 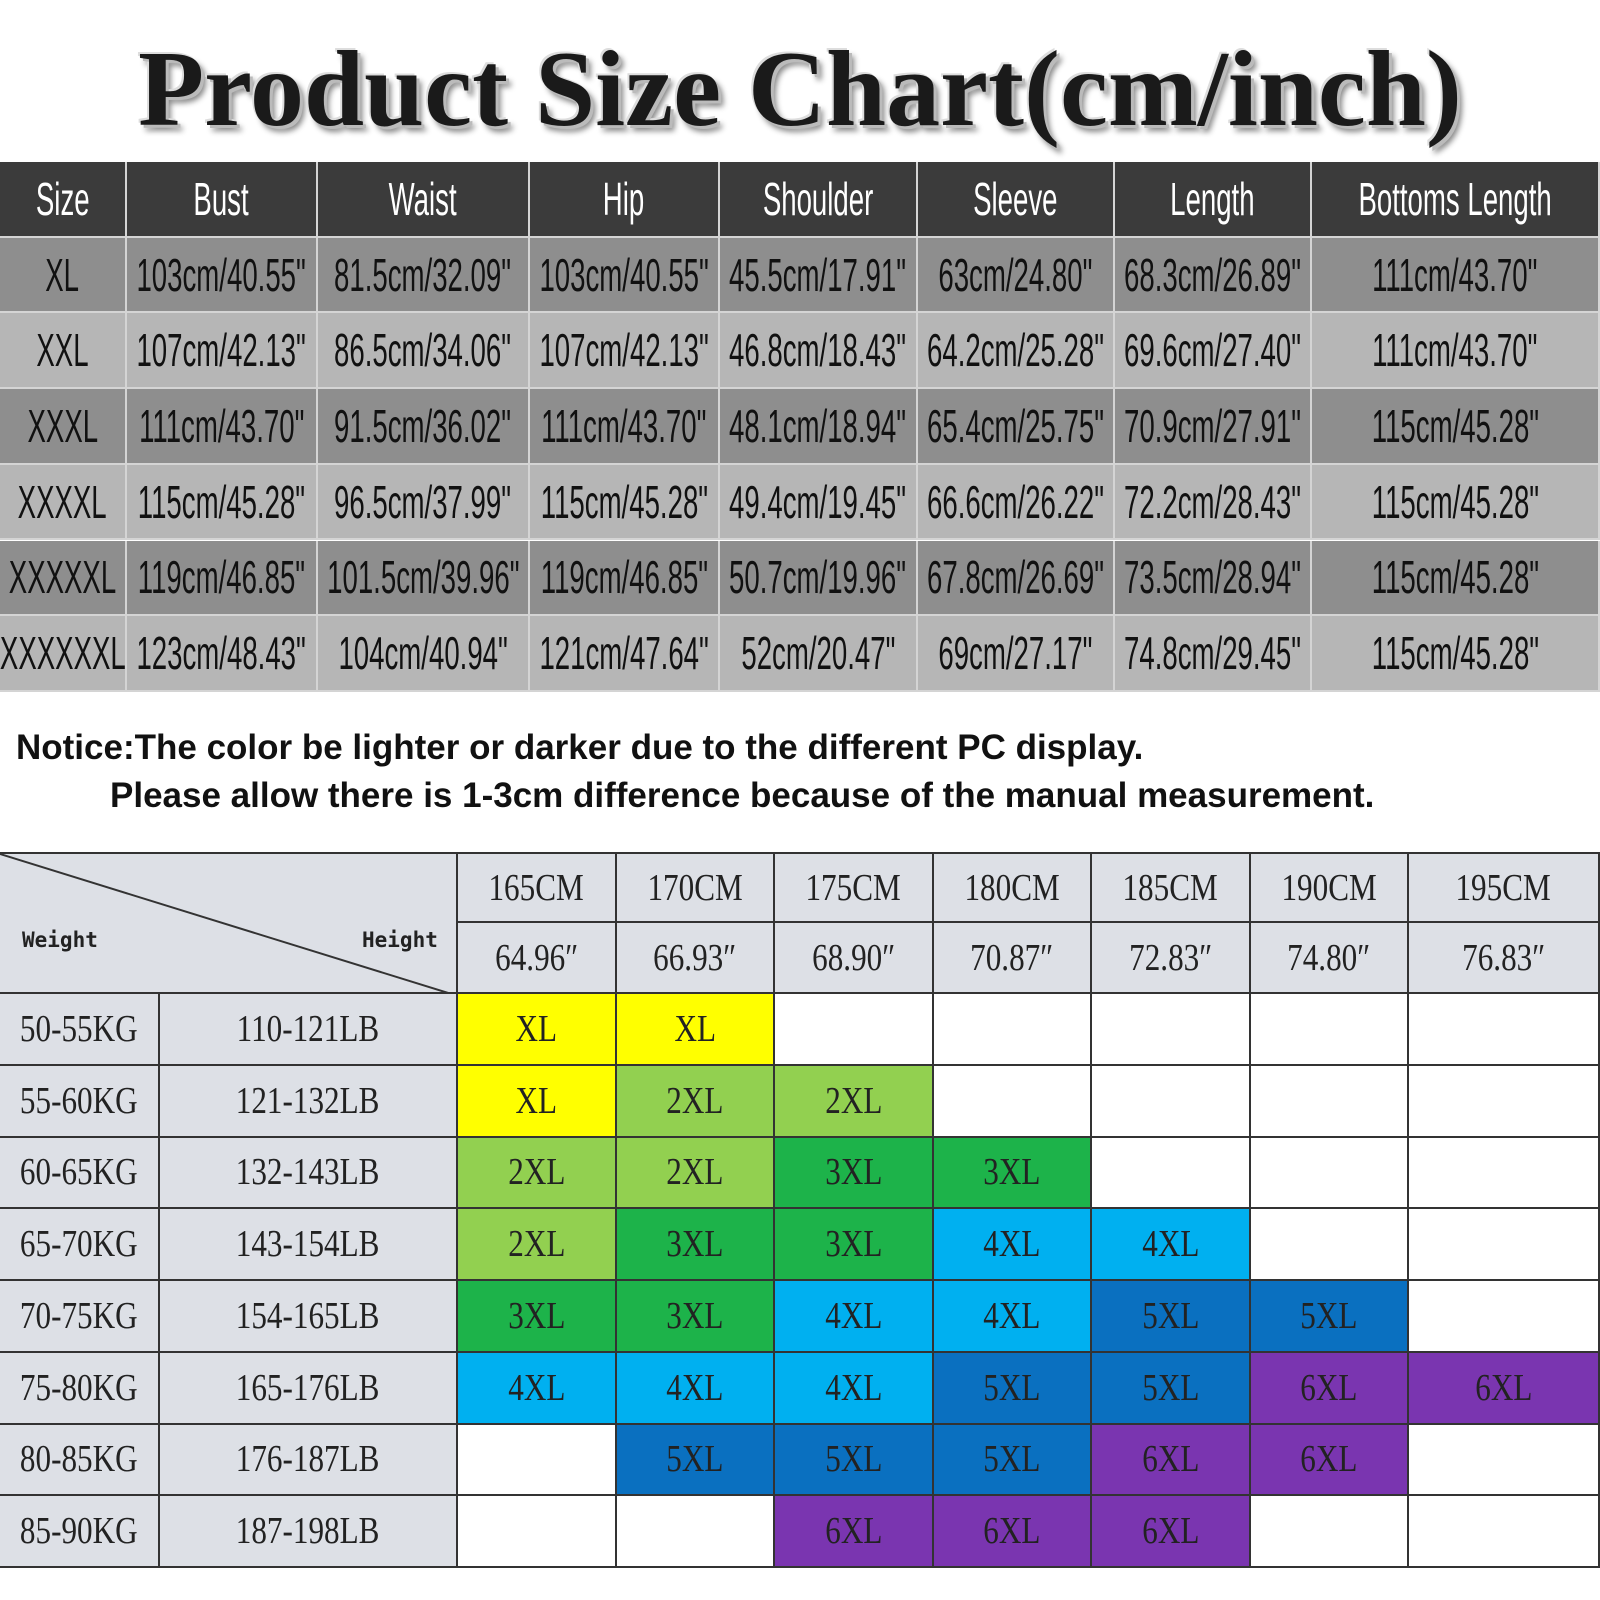 I want to click on height-label: Height, so click(x=400, y=940).